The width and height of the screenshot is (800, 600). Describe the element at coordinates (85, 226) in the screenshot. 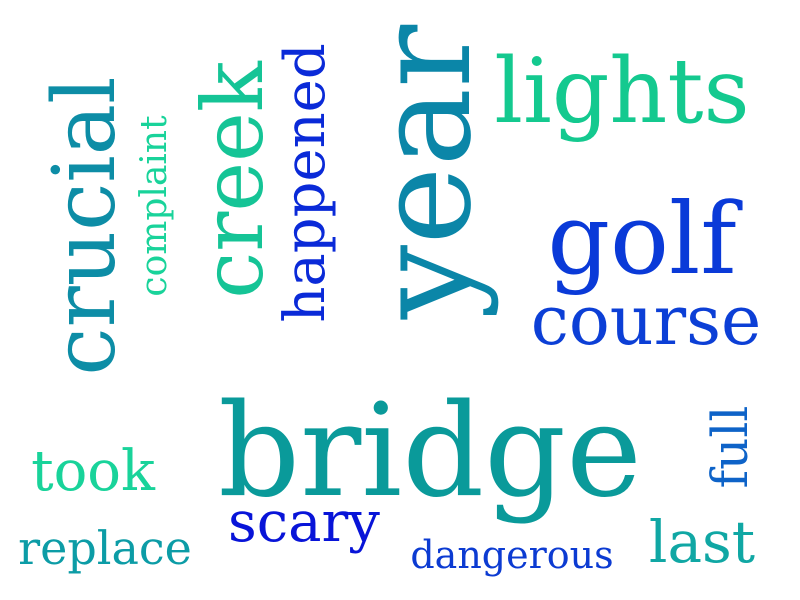

I see `word-crucial: crucial` at that location.